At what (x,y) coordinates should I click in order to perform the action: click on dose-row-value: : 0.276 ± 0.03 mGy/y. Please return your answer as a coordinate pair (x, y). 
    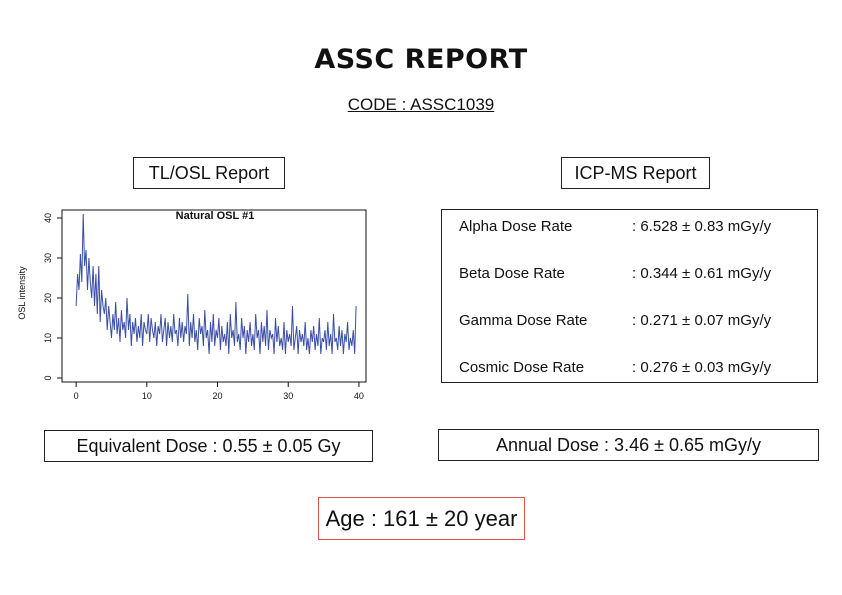
    Looking at the image, I should click on (702, 367).